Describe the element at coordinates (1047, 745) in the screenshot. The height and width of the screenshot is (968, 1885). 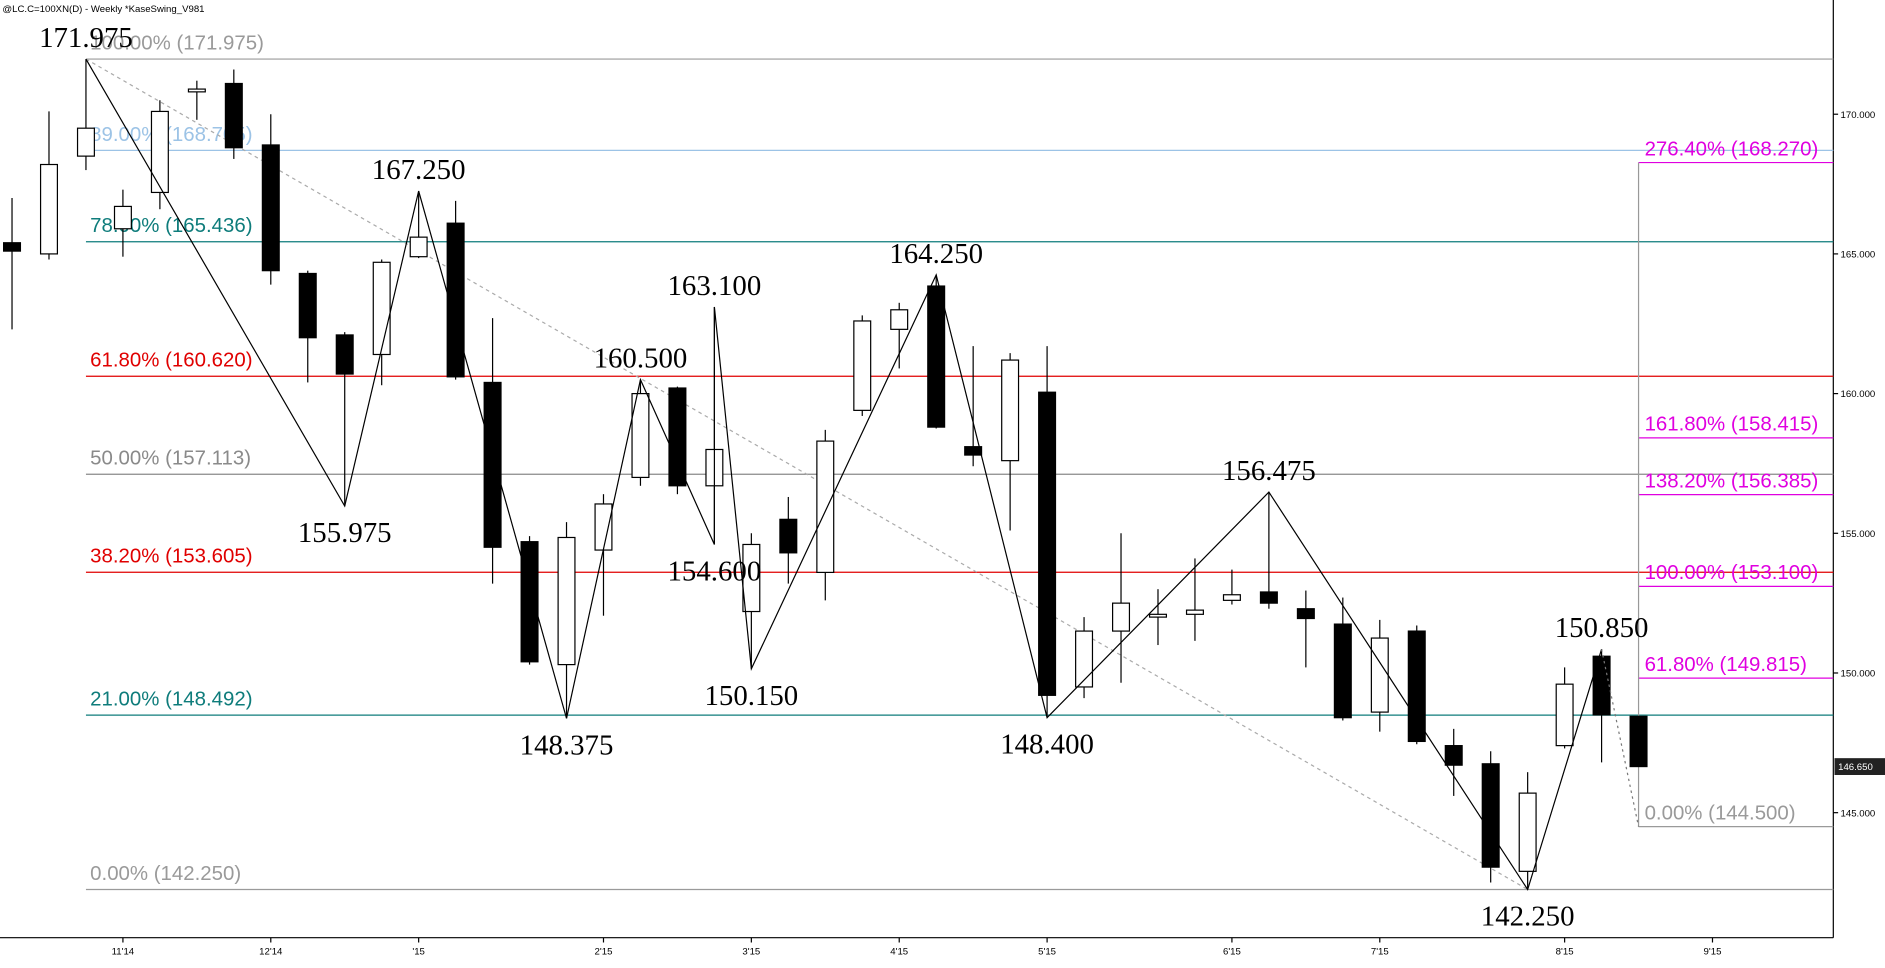
I see `swing-label: 148.400` at that location.